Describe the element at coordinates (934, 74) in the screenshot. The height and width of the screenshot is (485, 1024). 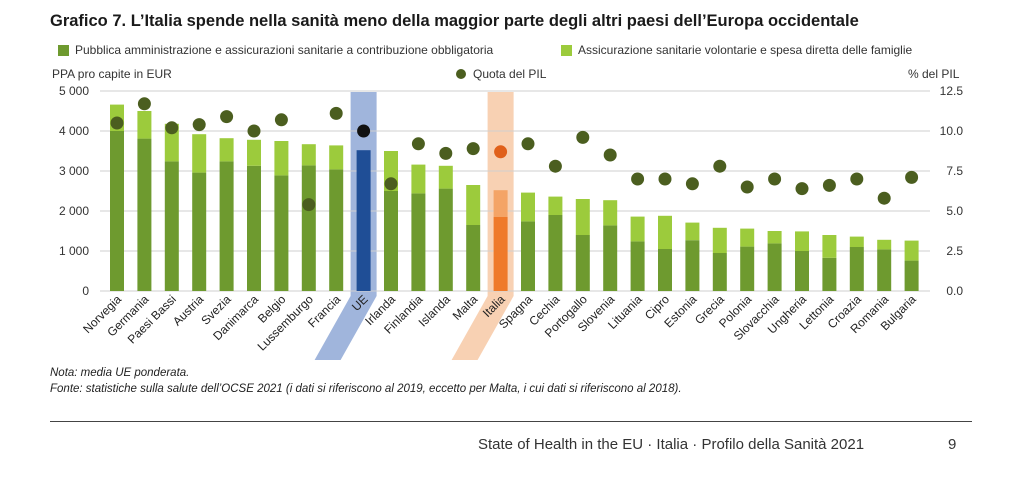
I see `right-axis-title: % del PIL` at that location.